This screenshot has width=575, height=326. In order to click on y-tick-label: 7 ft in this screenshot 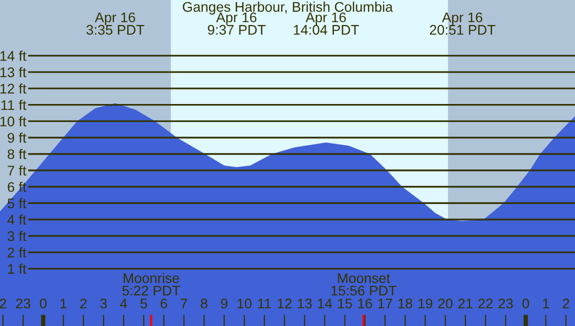, I will do `click(17, 170)`.